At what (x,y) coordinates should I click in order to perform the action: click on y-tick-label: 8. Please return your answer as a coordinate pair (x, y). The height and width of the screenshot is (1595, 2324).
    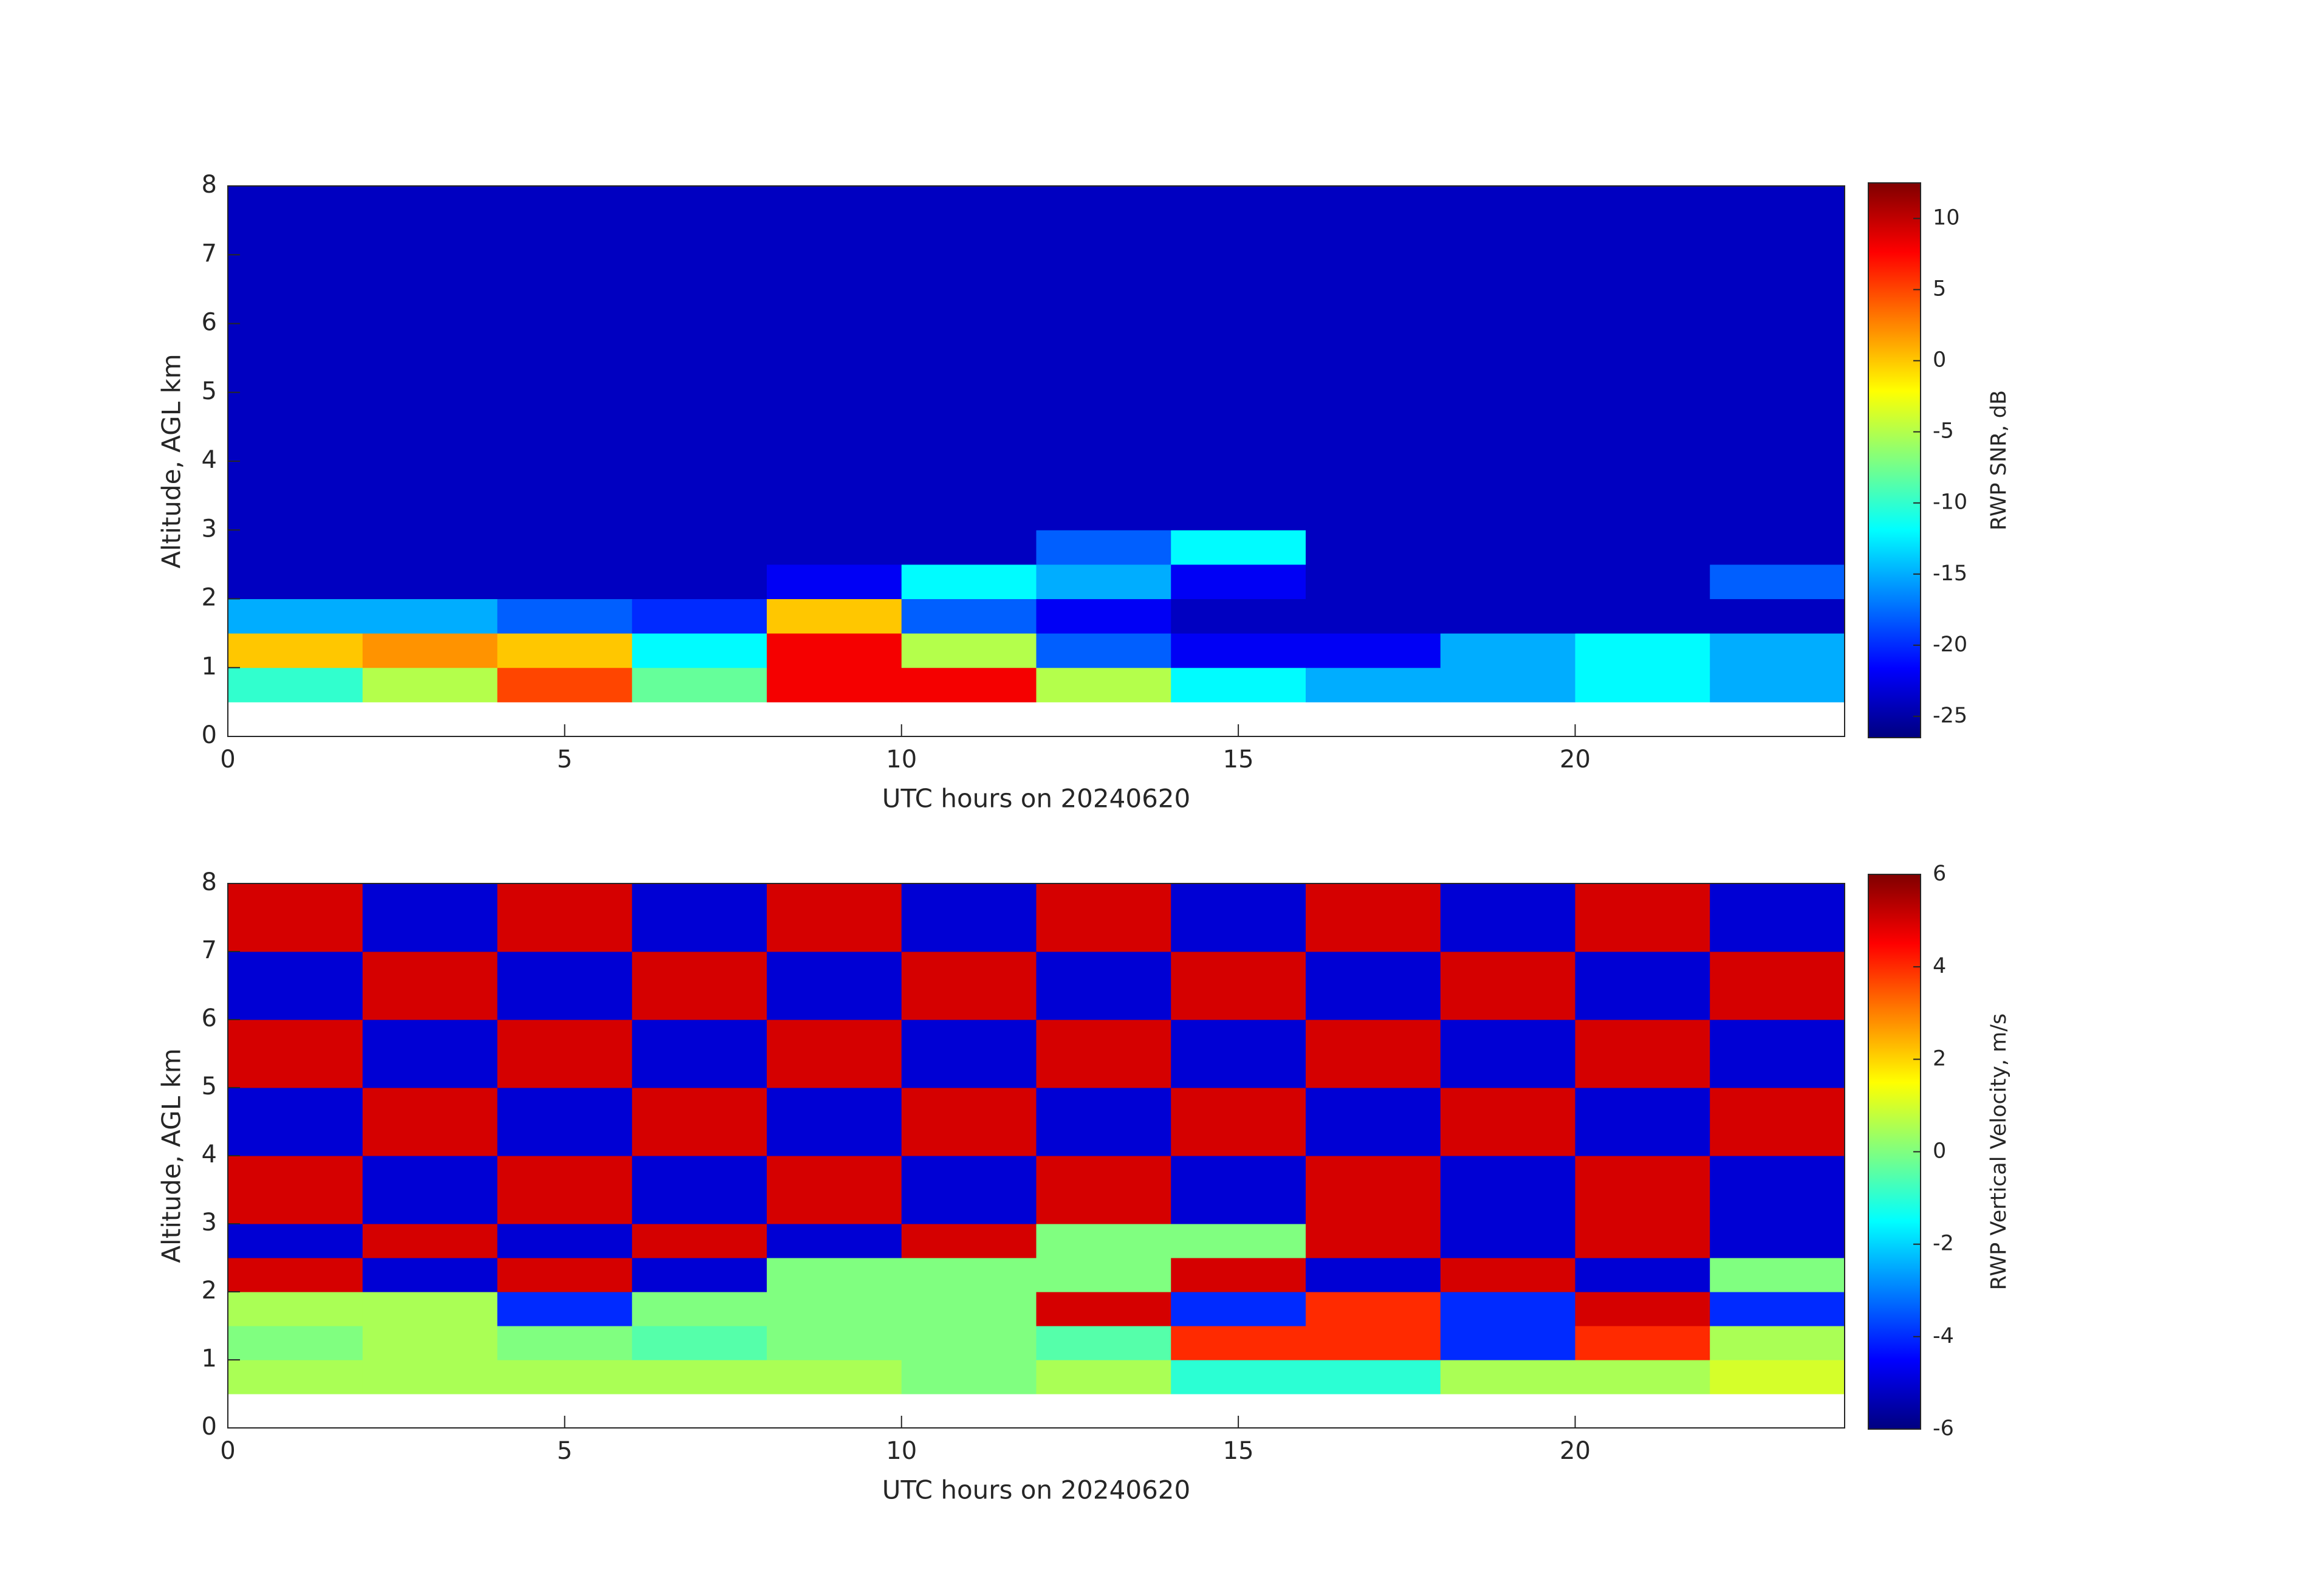
    Looking at the image, I should click on (210, 882).